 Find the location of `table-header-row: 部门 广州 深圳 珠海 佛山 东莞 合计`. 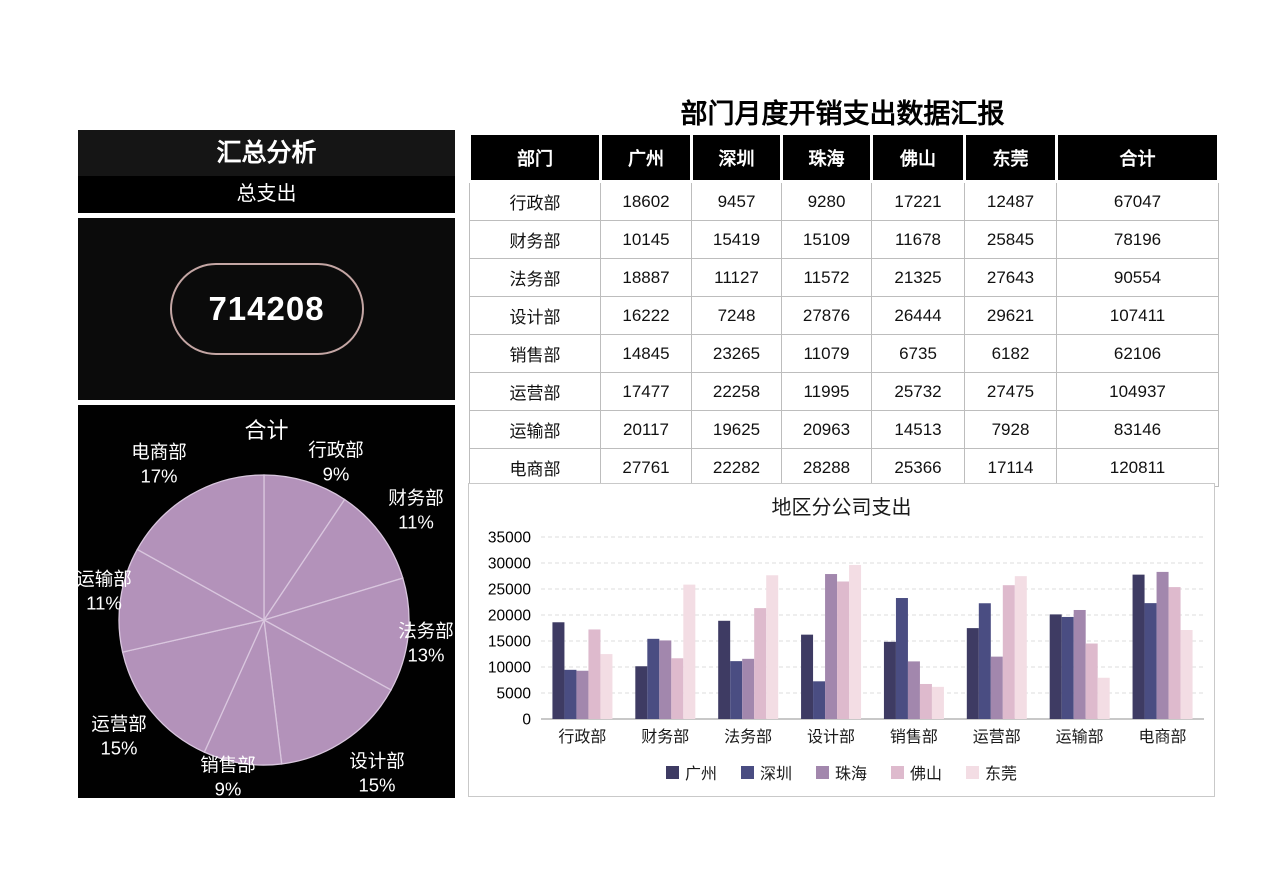

table-header-row: 部门 广州 深圳 珠海 佛山 东莞 合计 is located at coordinates (844, 157).